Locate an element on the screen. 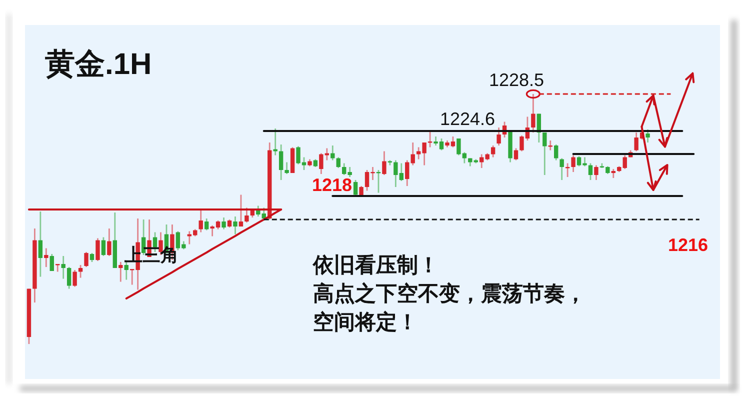 The width and height of the screenshot is (747, 402). title: 黄金.1H is located at coordinates (98, 64).